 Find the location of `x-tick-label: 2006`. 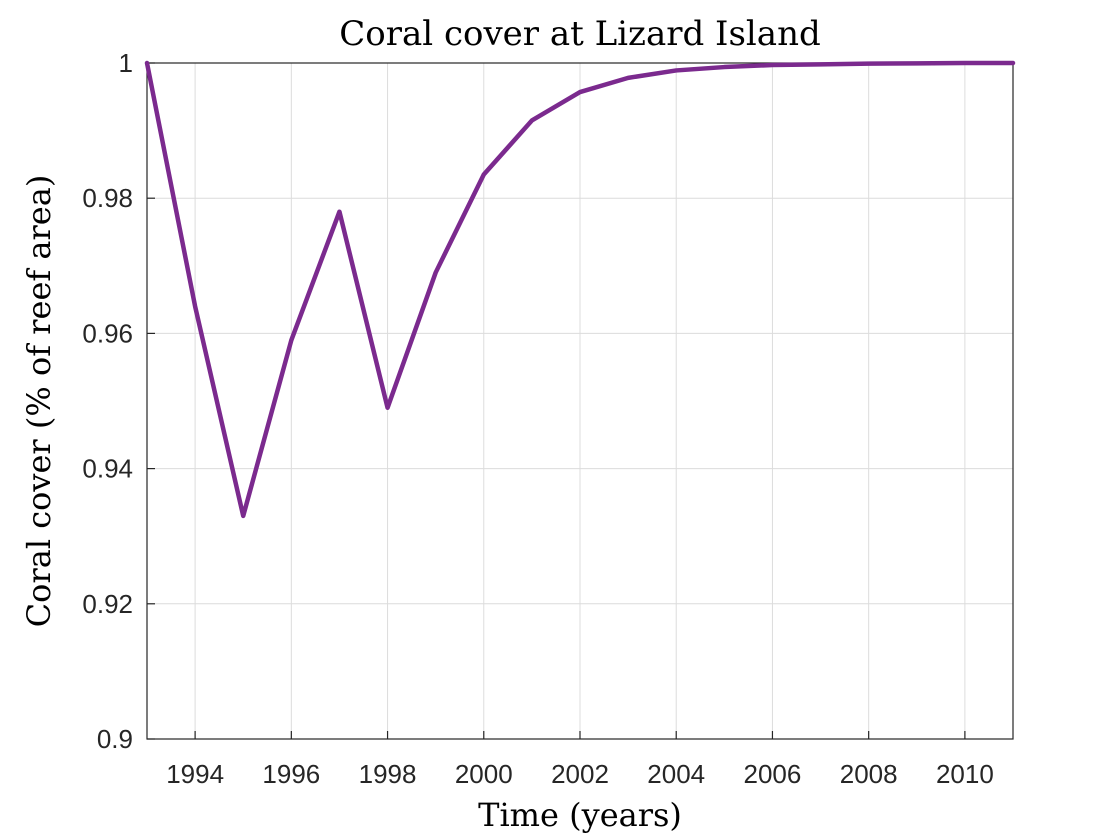

x-tick-label: 2006 is located at coordinates (773, 774).